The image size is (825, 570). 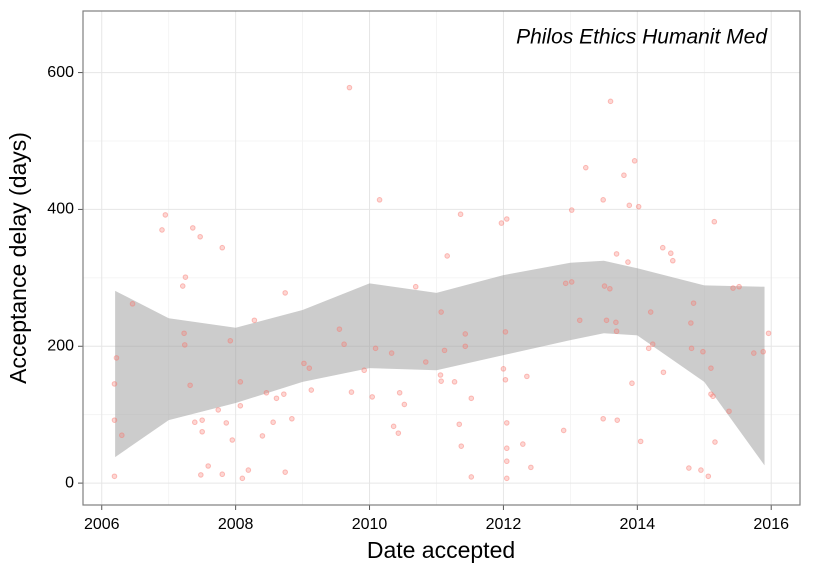 I want to click on x-tick-label: 2016, so click(x=771, y=524).